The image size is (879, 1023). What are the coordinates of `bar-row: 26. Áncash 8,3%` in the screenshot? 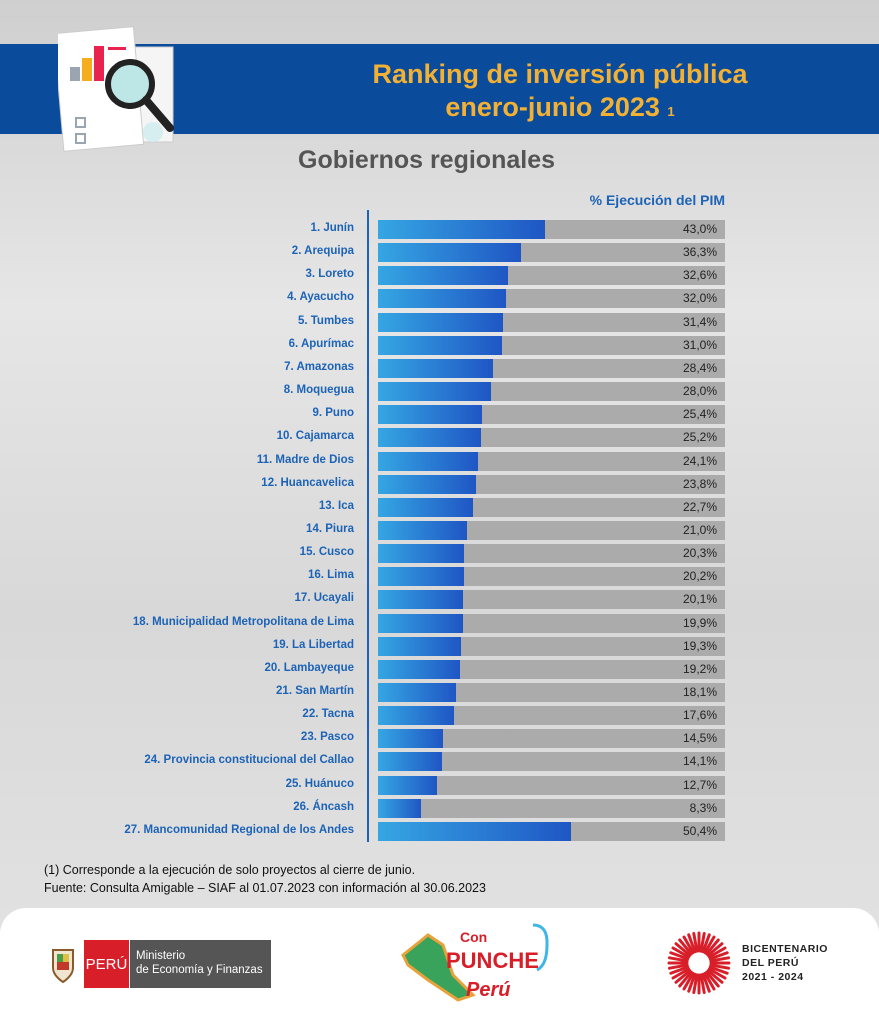 It's located at (439, 808).